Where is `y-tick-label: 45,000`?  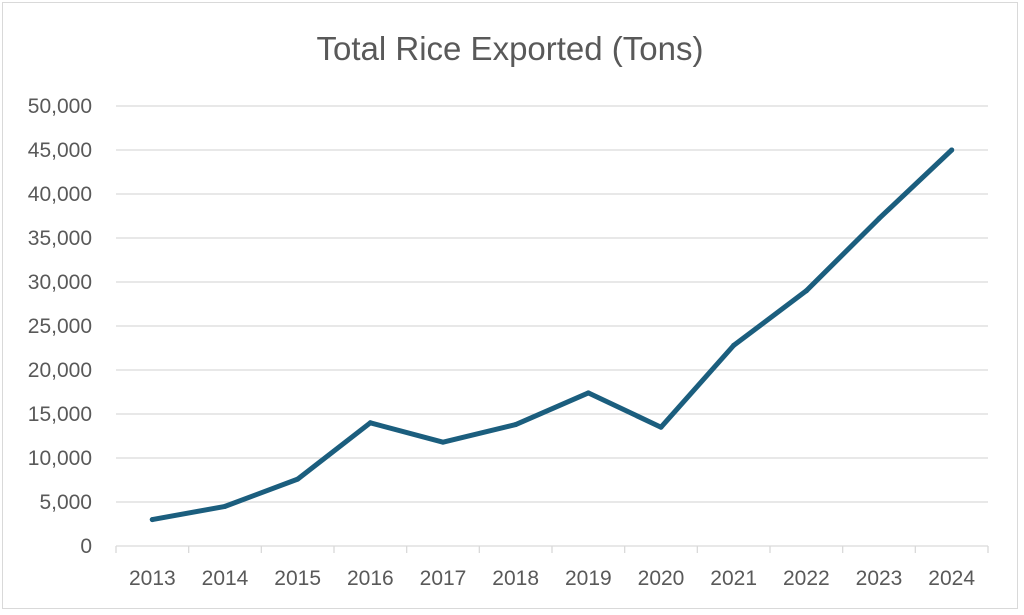 y-tick-label: 45,000 is located at coordinates (60, 150).